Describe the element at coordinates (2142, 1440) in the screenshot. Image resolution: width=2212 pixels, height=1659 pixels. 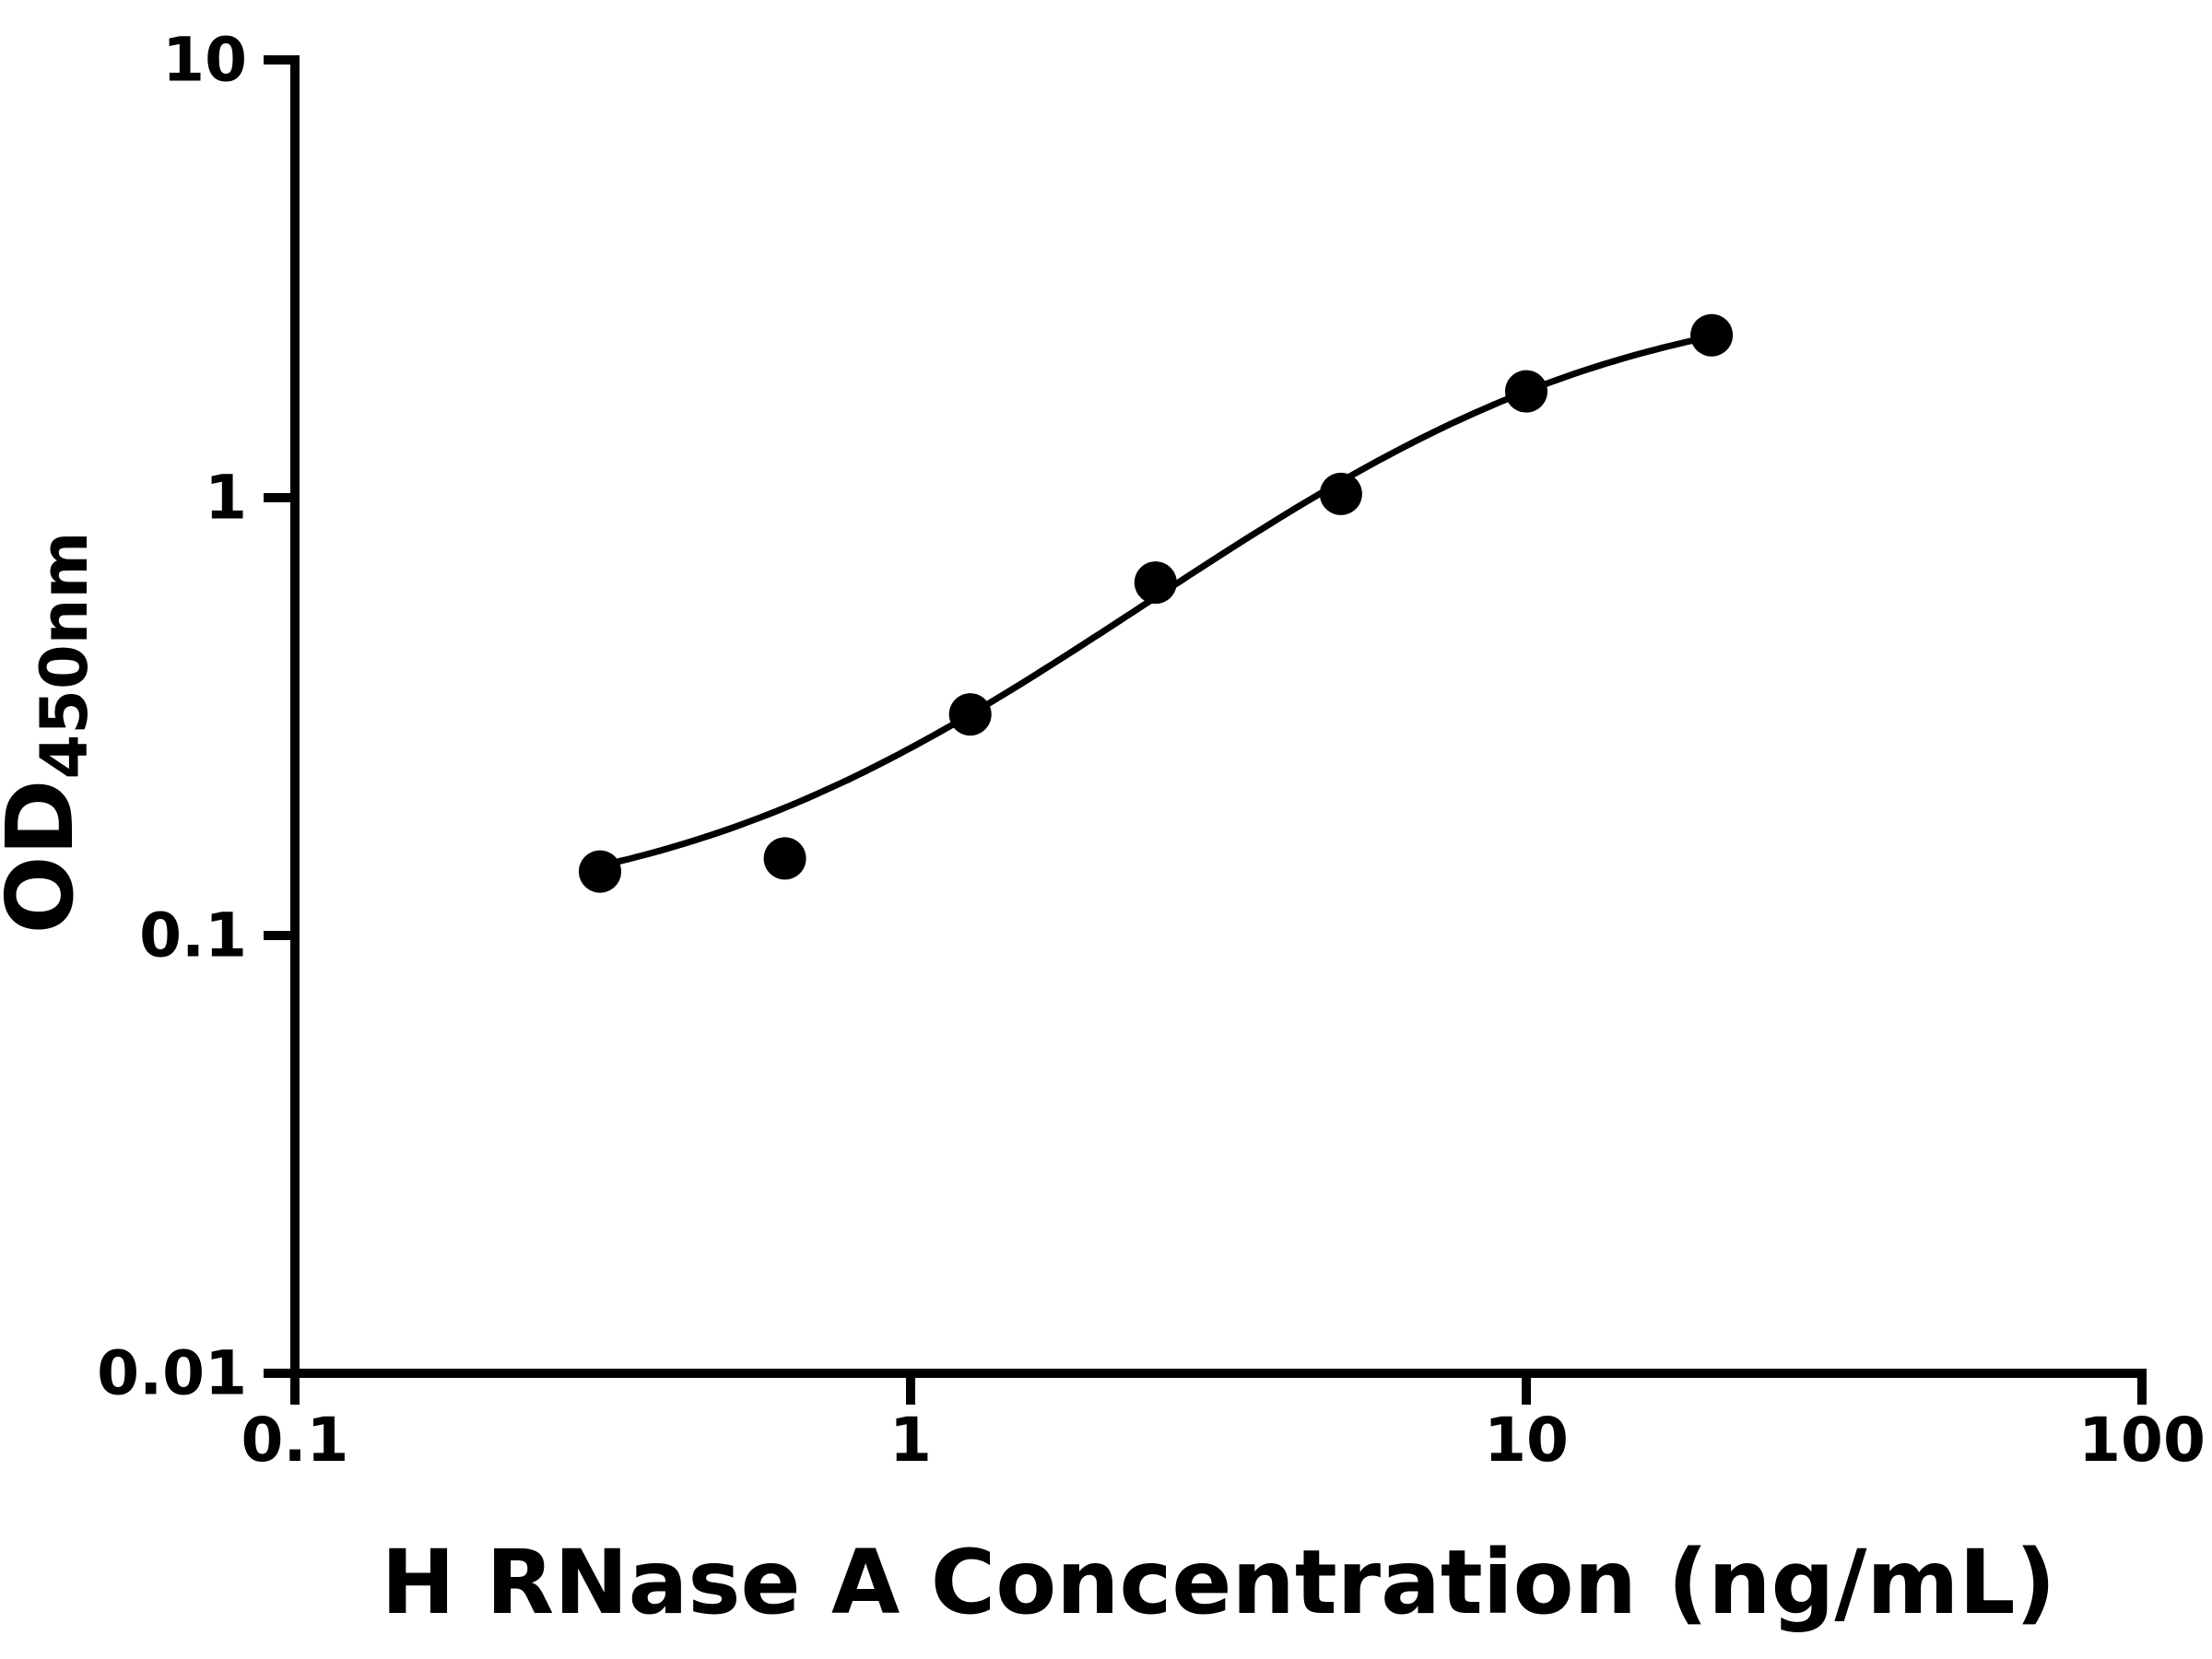
I see `x-tick-label: 100` at that location.